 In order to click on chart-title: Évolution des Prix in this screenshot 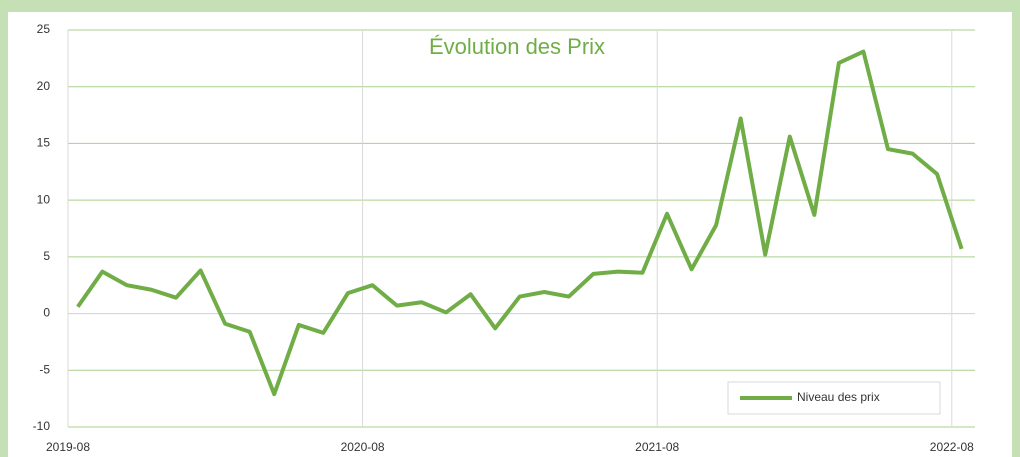, I will do `click(517, 46)`.